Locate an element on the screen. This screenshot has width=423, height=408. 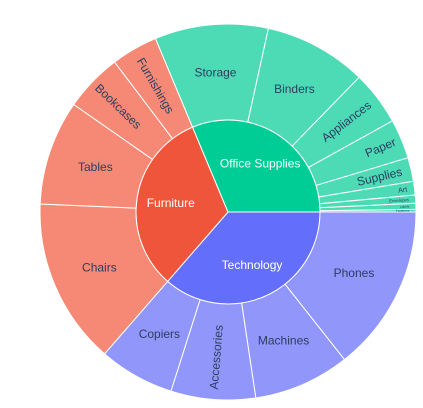
label-chairs: Chairs is located at coordinates (99, 267).